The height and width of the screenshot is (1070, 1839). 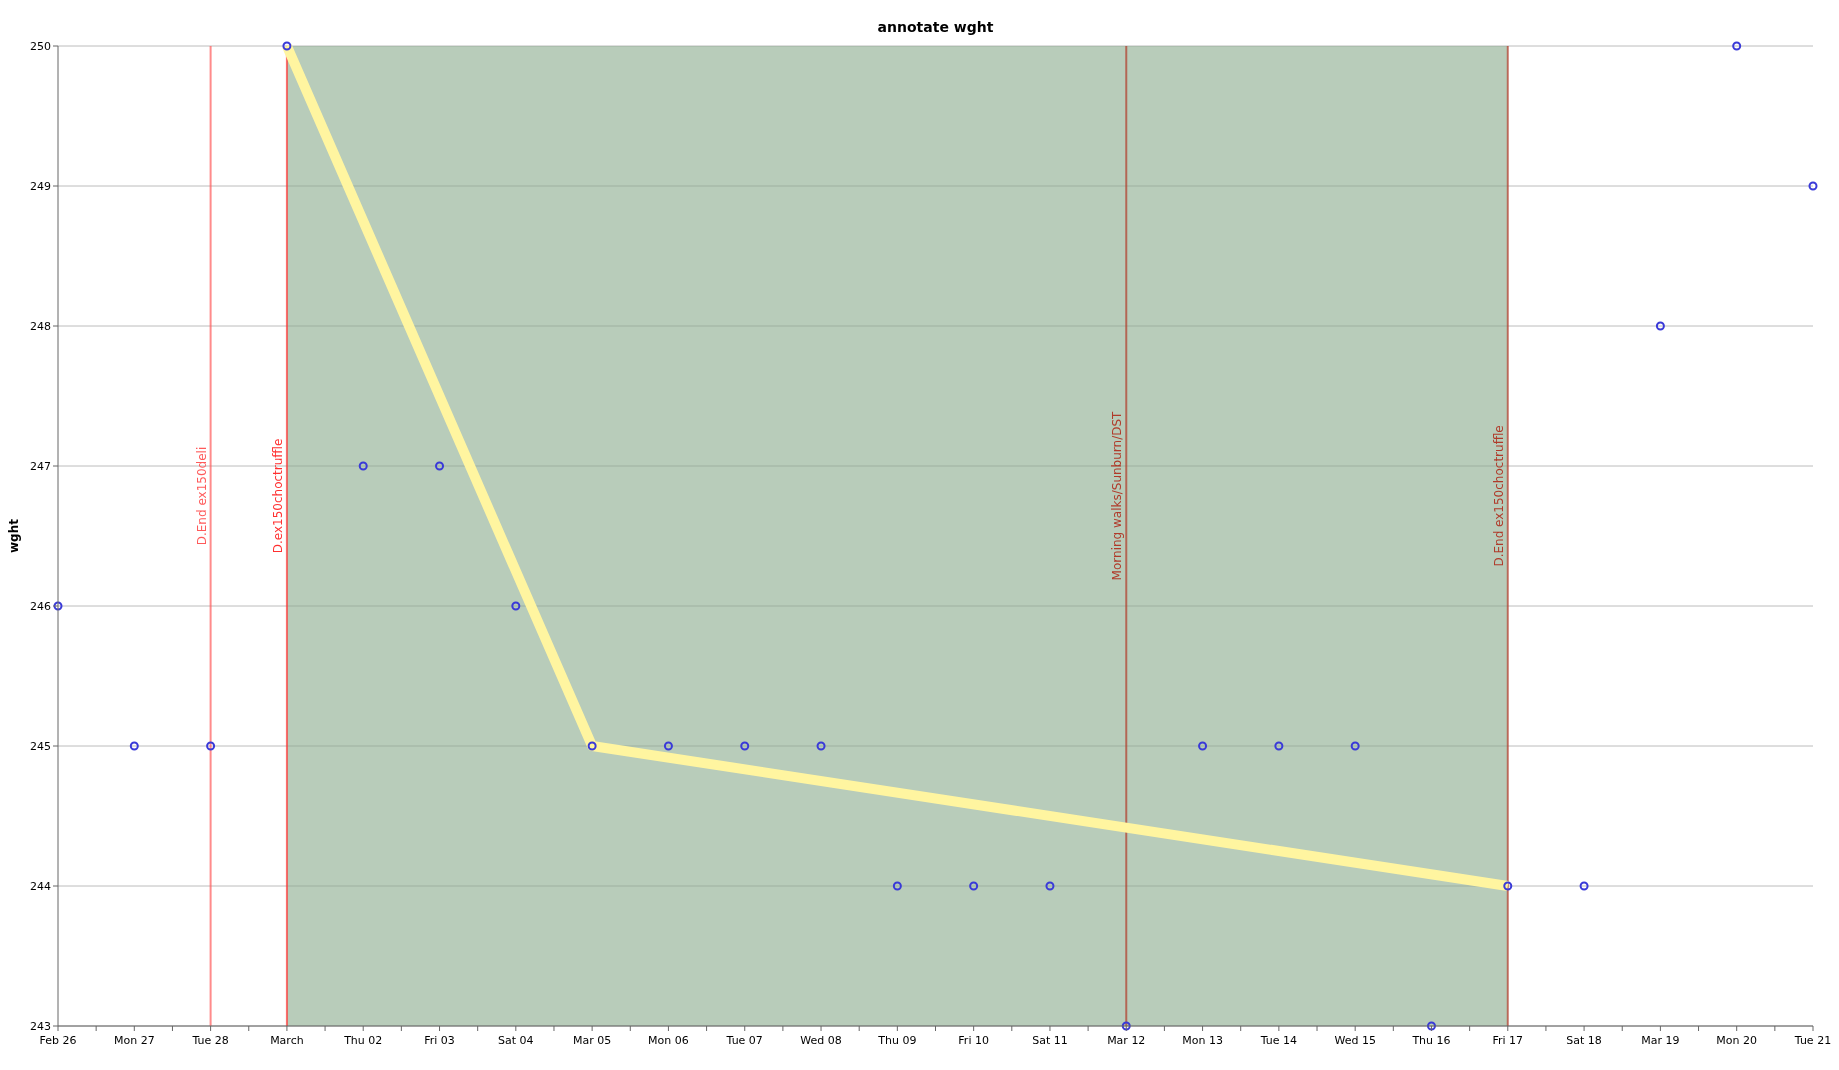 What do you see at coordinates (40, 466) in the screenshot?
I see `y-tick-label: 247` at bounding box center [40, 466].